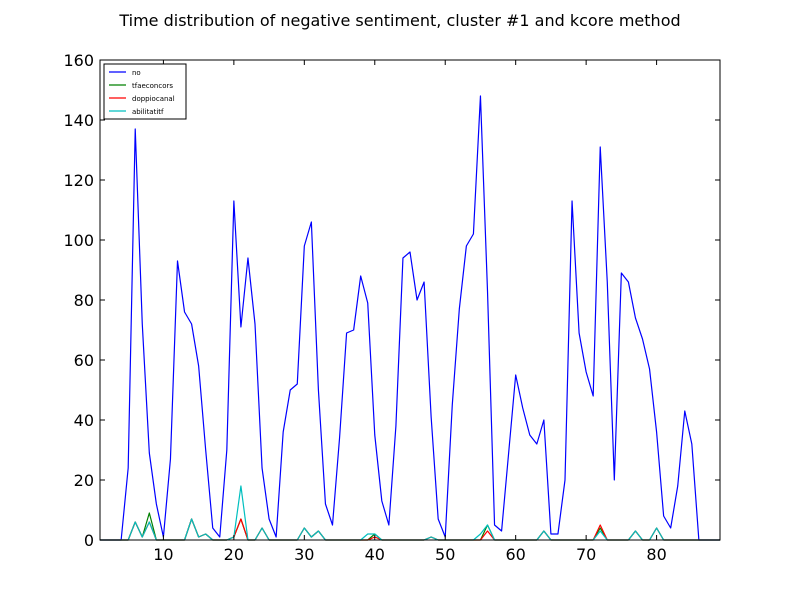 This screenshot has height=600, width=800. I want to click on y-tick-label: 140, so click(78, 120).